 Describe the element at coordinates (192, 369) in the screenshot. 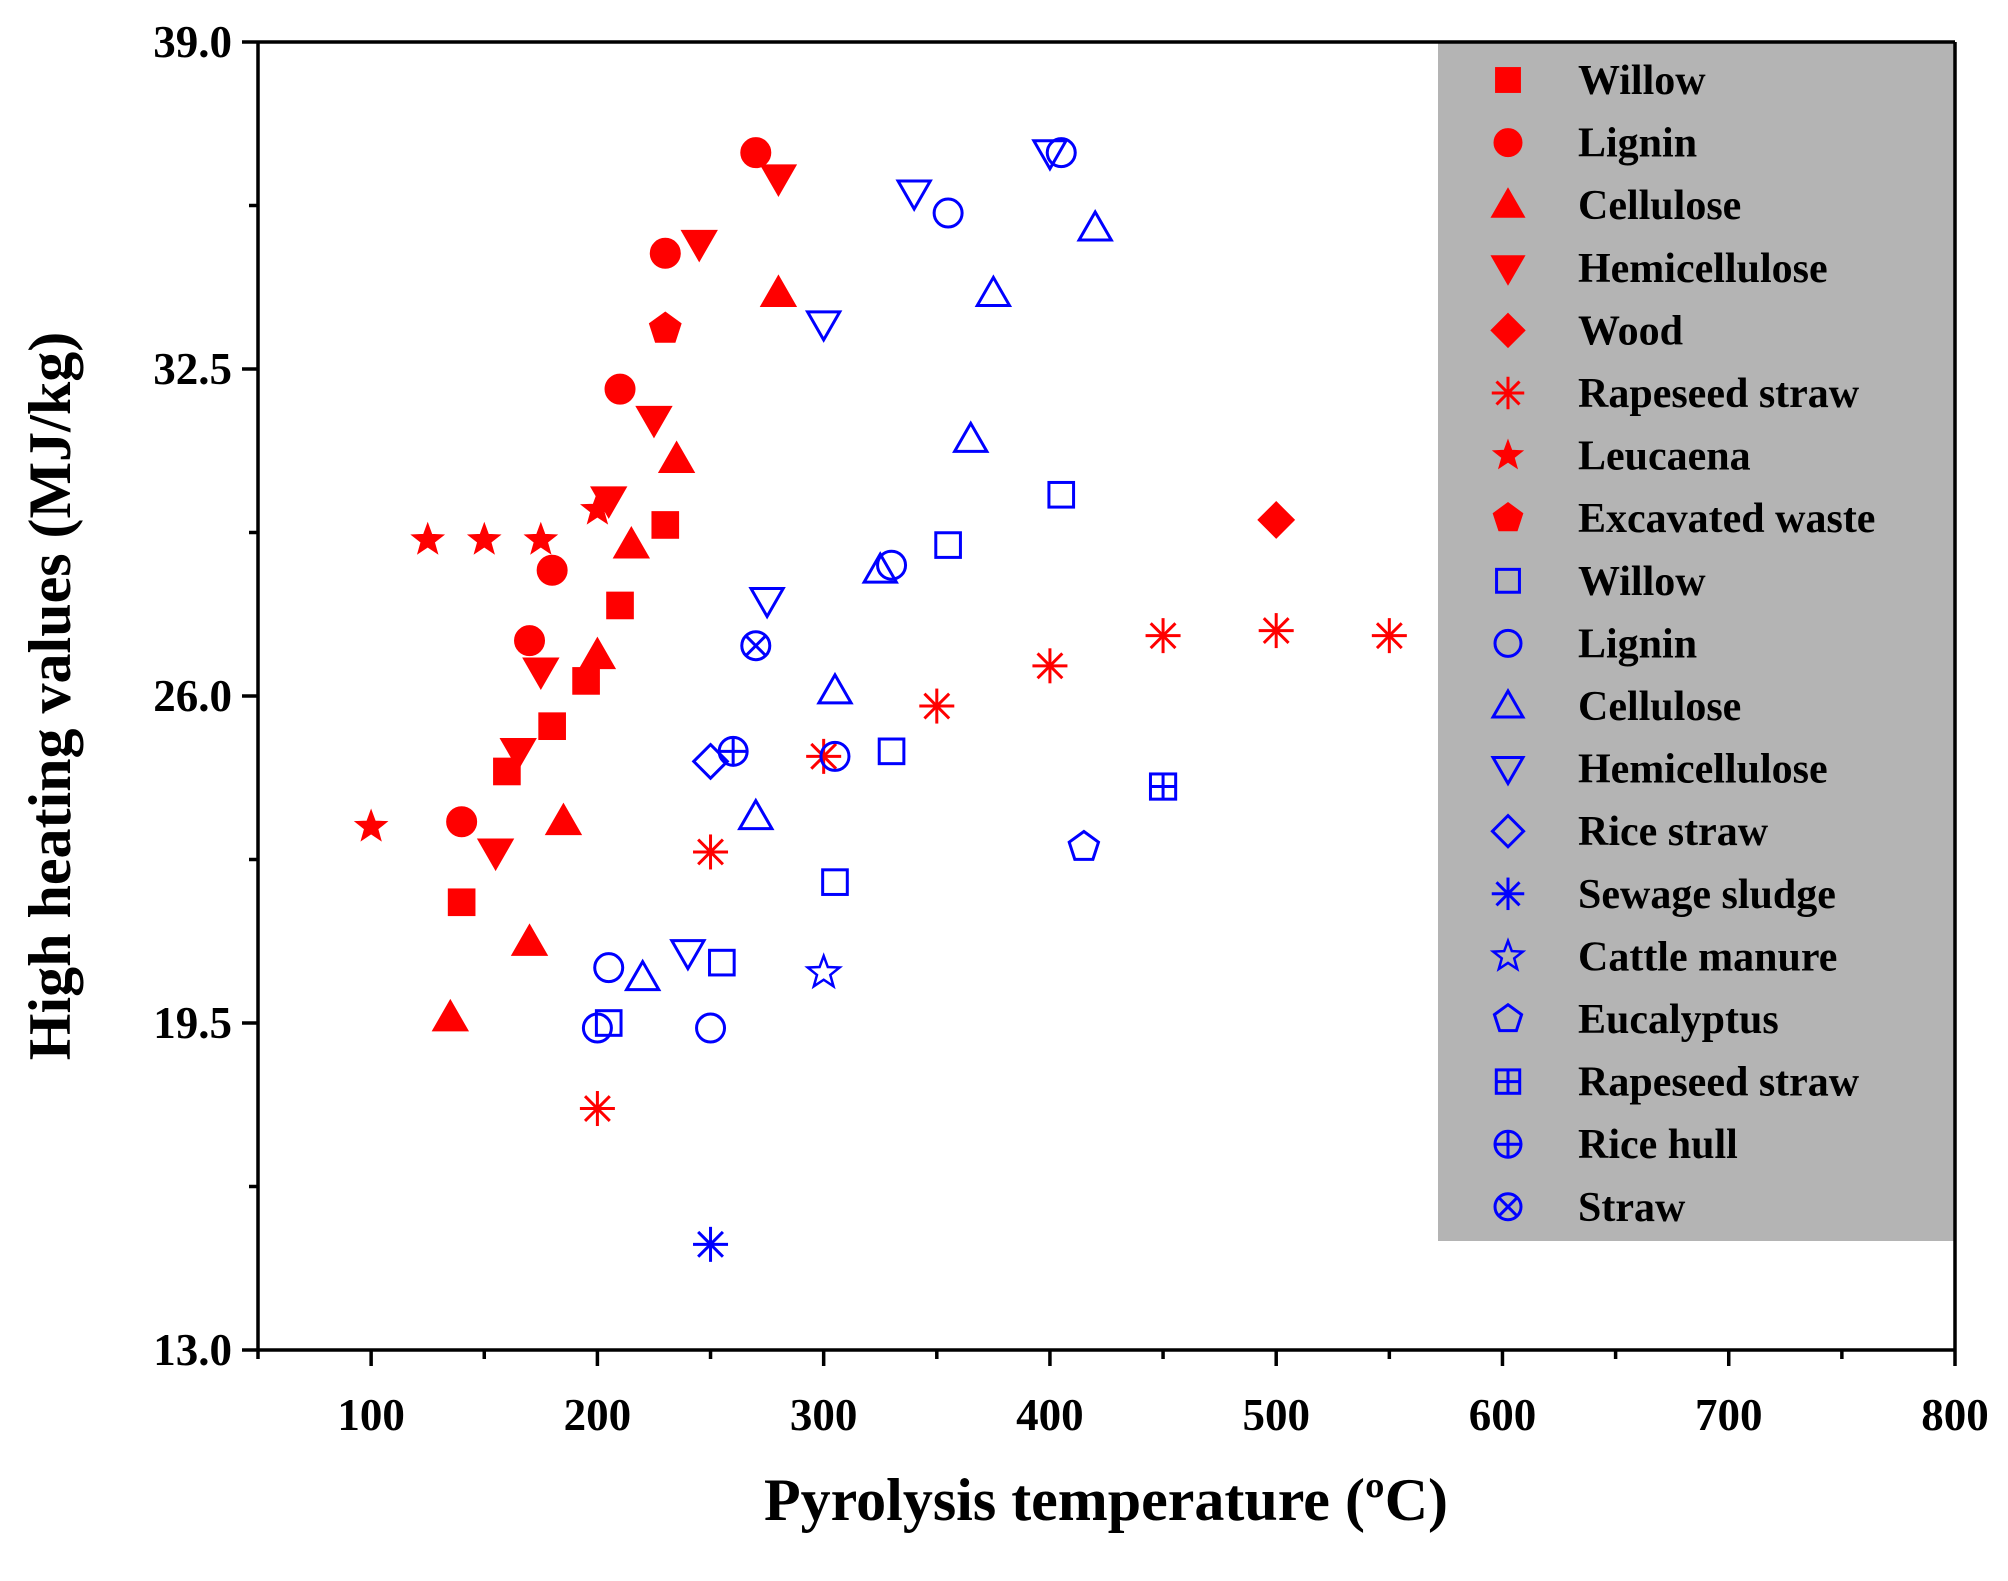

I see `y-tick-label: 32.5` at that location.